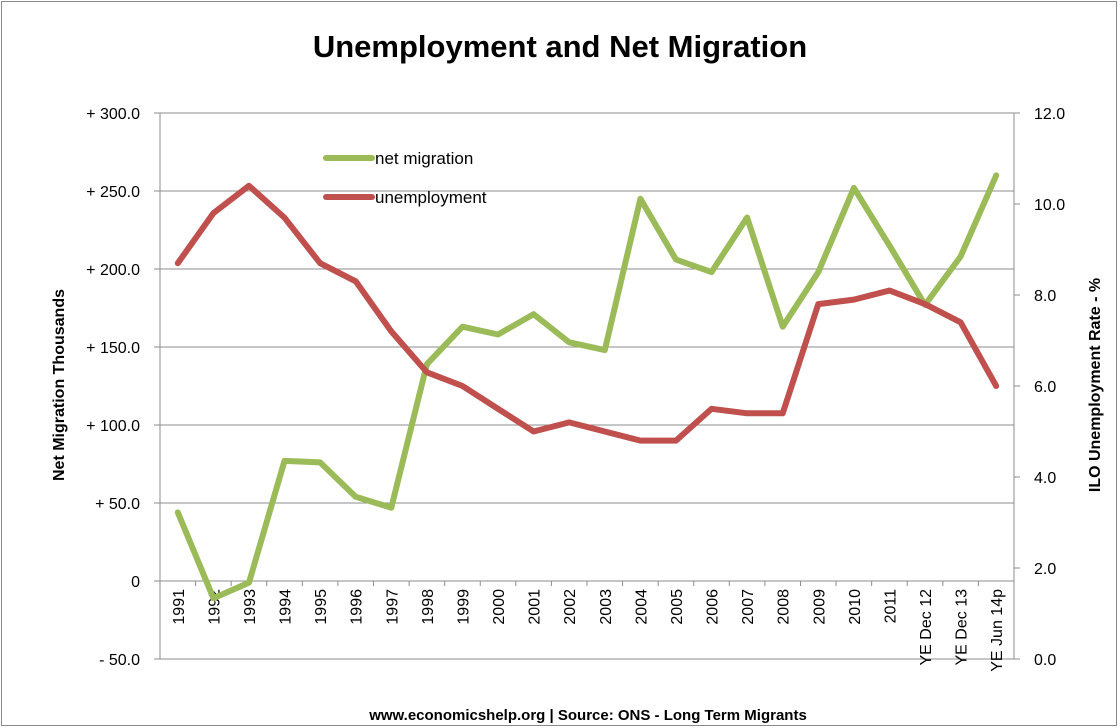  What do you see at coordinates (428, 607) in the screenshot?
I see `x-tick-label: 1998` at bounding box center [428, 607].